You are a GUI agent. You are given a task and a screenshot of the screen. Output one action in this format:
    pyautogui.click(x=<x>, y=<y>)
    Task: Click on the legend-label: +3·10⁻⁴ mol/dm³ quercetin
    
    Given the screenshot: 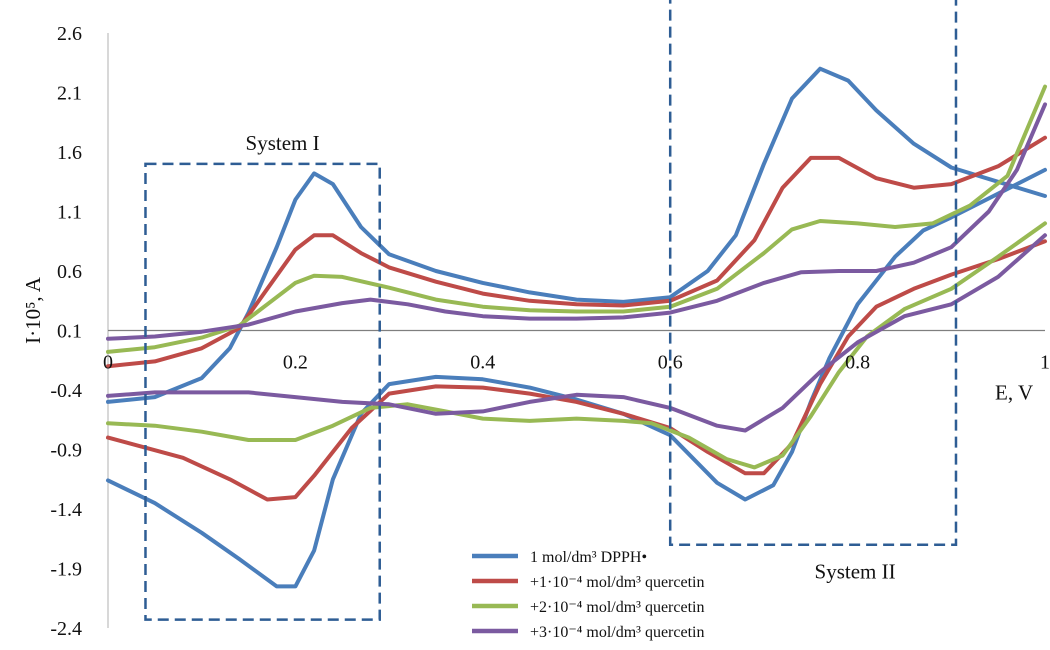 What is the action you would take?
    pyautogui.click(x=617, y=632)
    